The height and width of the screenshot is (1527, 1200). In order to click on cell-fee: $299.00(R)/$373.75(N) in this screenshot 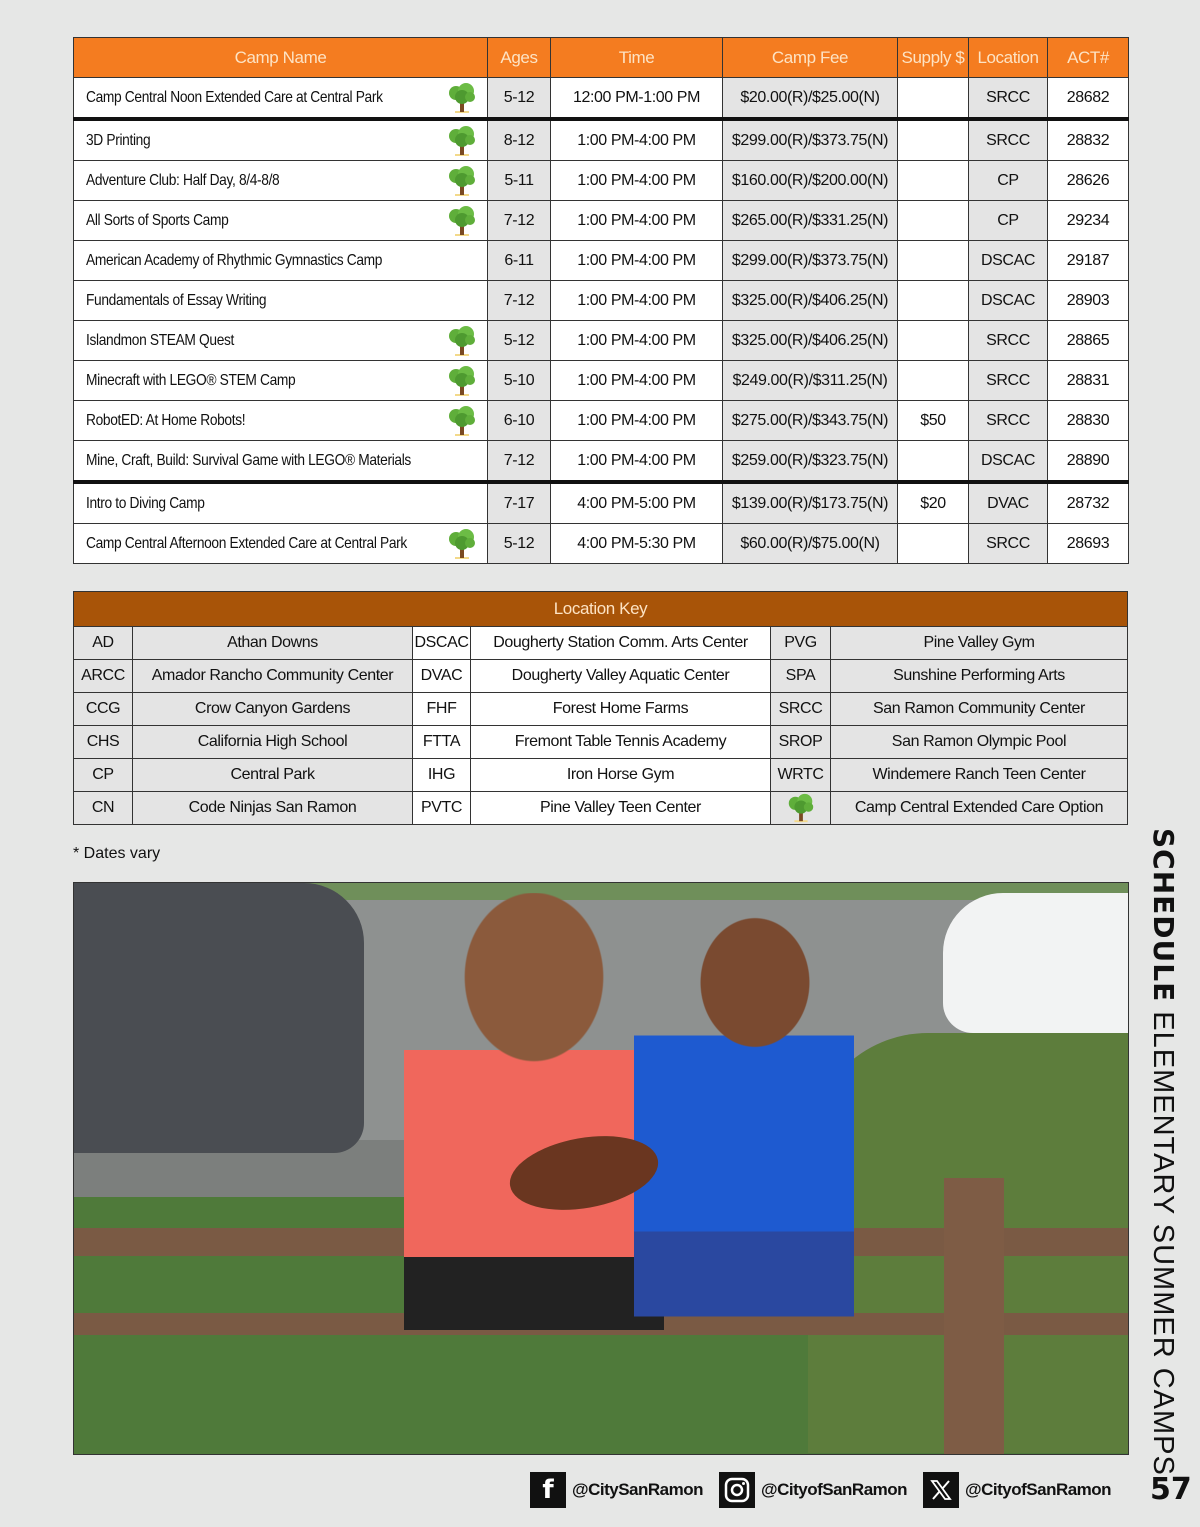, I will do `click(810, 139)`.